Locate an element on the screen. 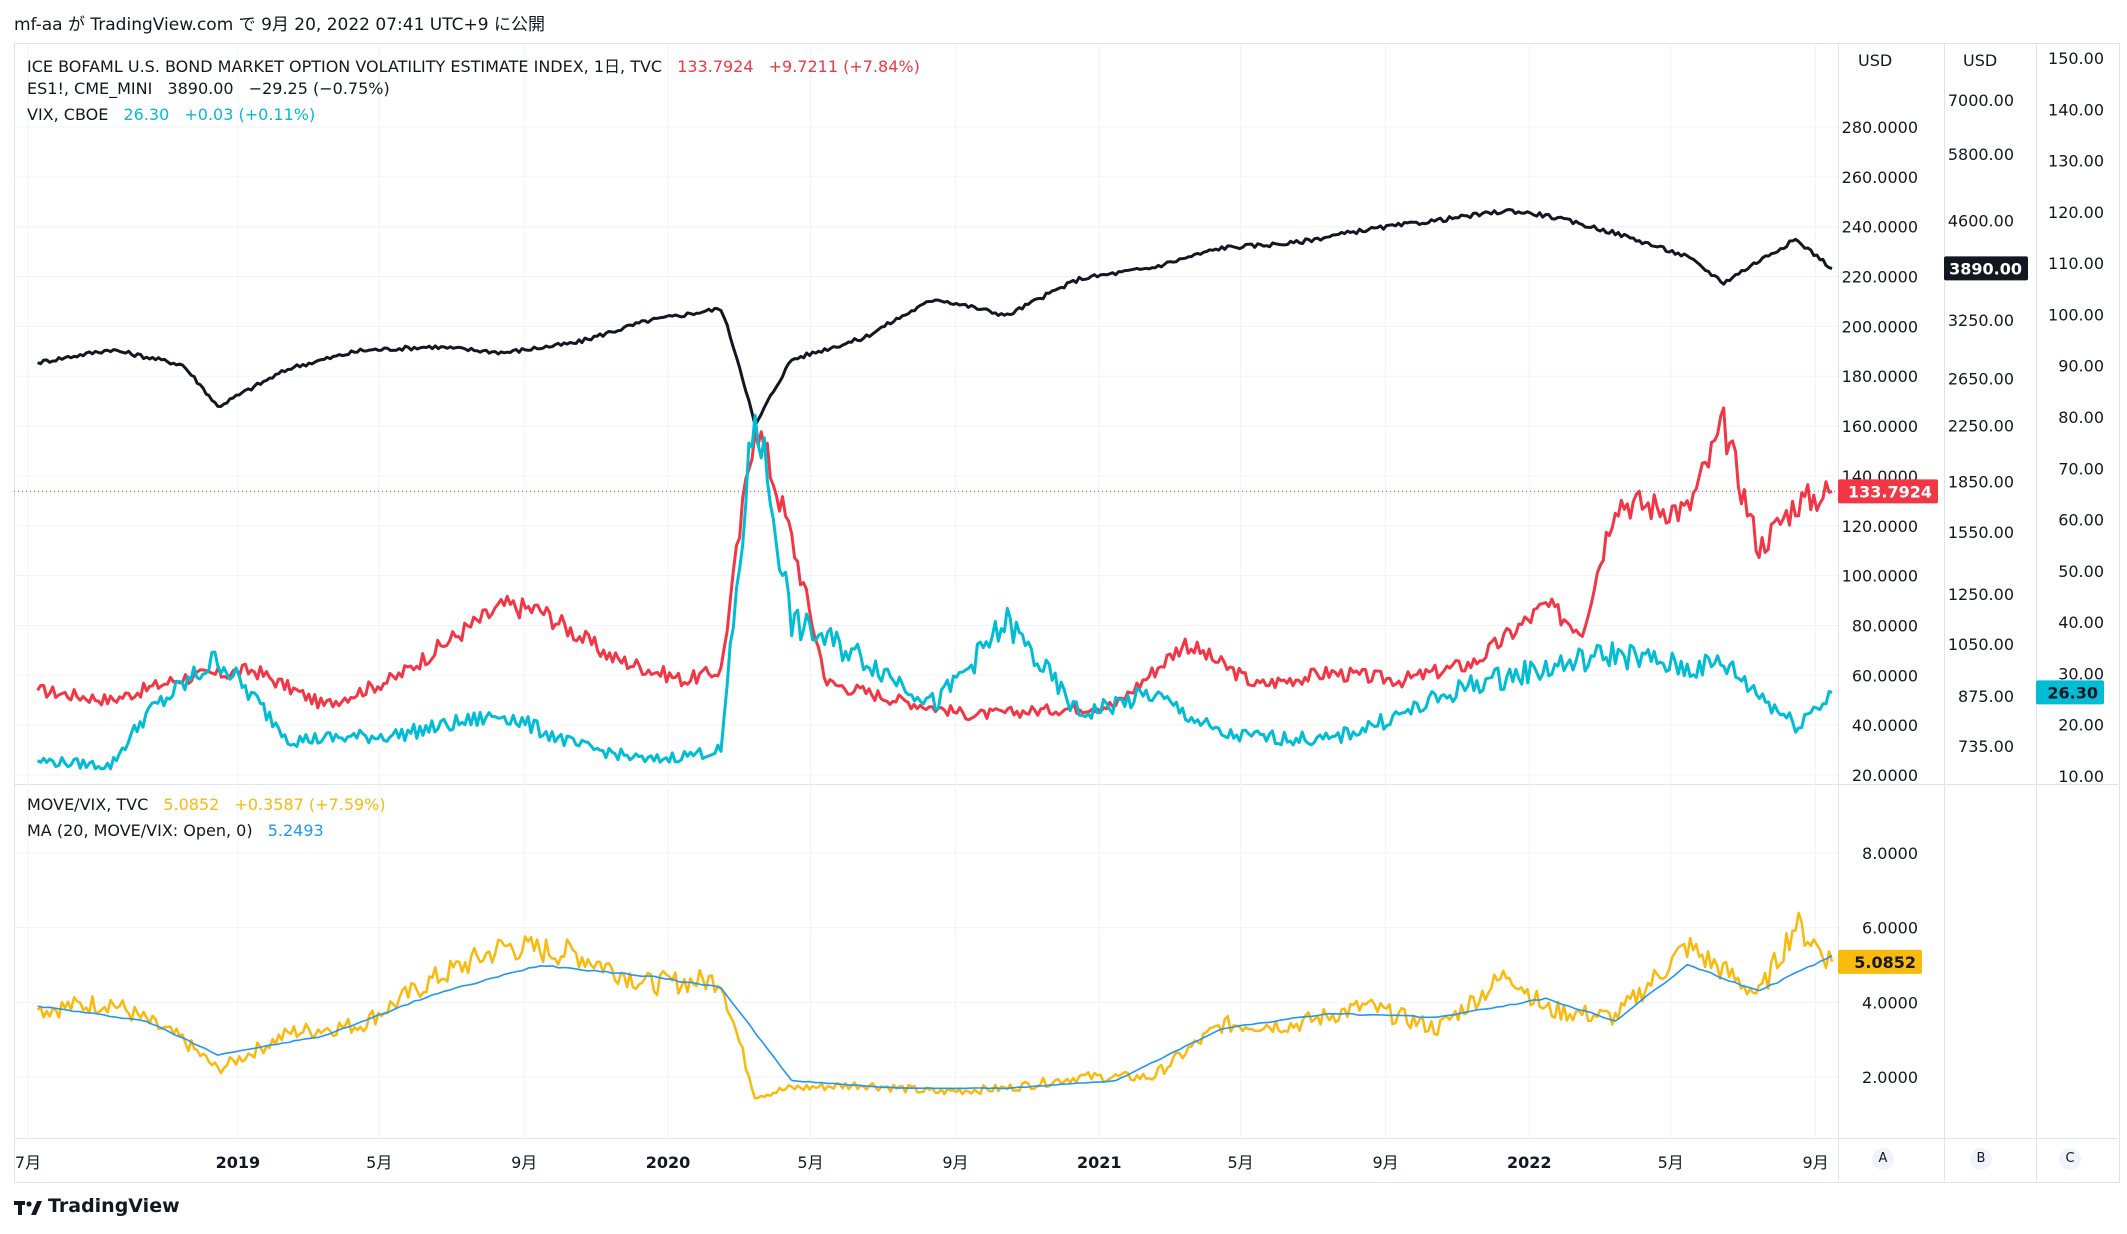 This screenshot has width=2127, height=1234. axis-a-tick: 240.0000 is located at coordinates (1880, 227).